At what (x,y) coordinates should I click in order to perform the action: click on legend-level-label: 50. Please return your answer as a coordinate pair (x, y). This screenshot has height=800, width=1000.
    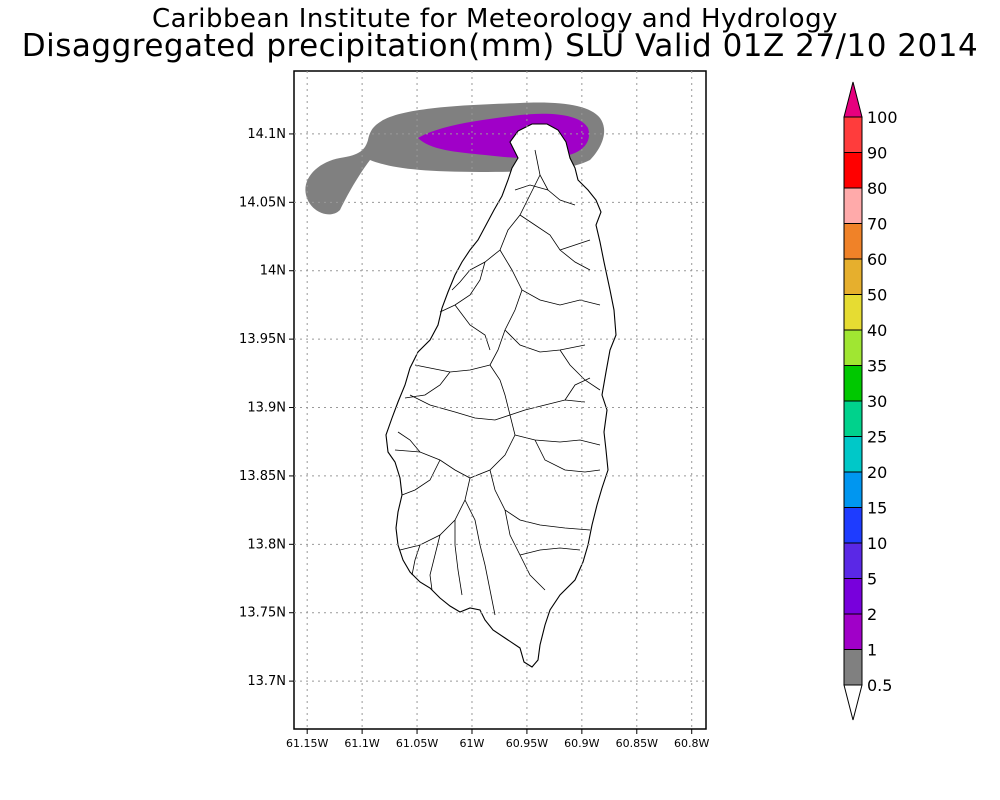
    Looking at the image, I should click on (877, 295).